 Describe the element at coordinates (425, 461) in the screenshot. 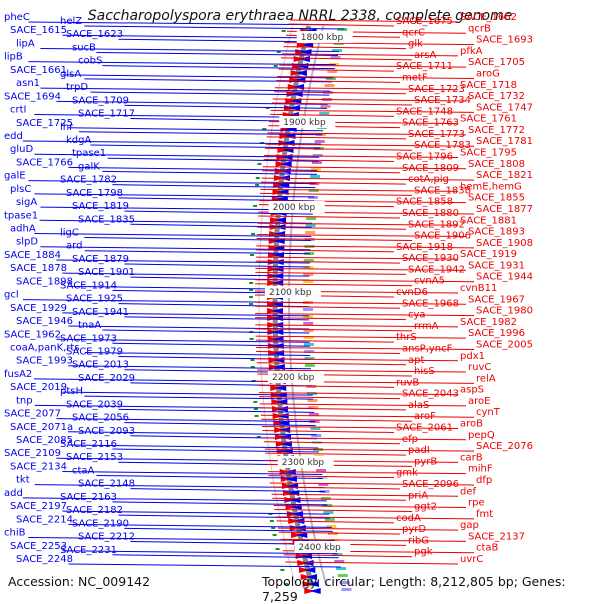

I see `reverse-gene-label: pyrB` at that location.